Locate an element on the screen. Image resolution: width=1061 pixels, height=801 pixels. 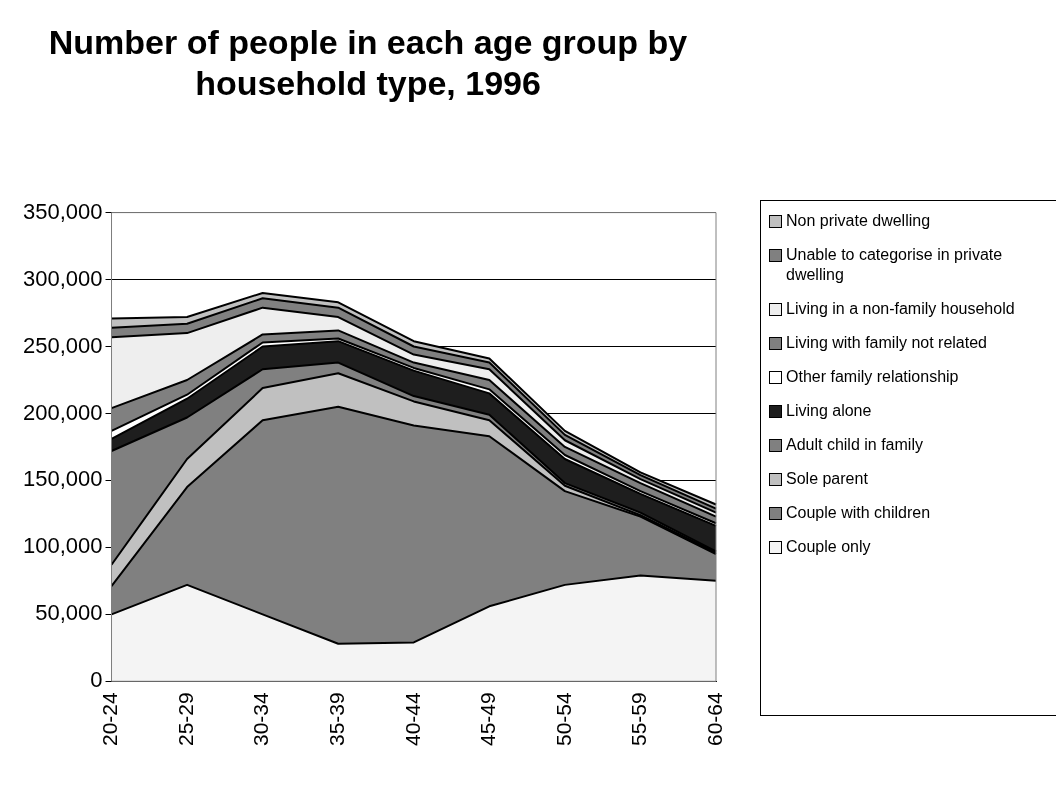
x-tick-label: 55-59 is located at coordinates (639, 719).